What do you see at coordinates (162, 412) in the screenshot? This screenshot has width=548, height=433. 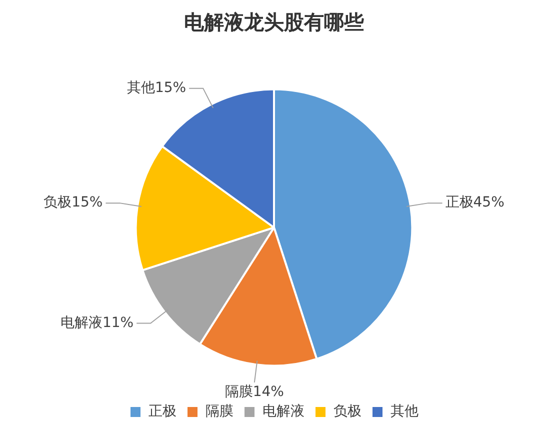 I see `legend-label: 正极` at bounding box center [162, 412].